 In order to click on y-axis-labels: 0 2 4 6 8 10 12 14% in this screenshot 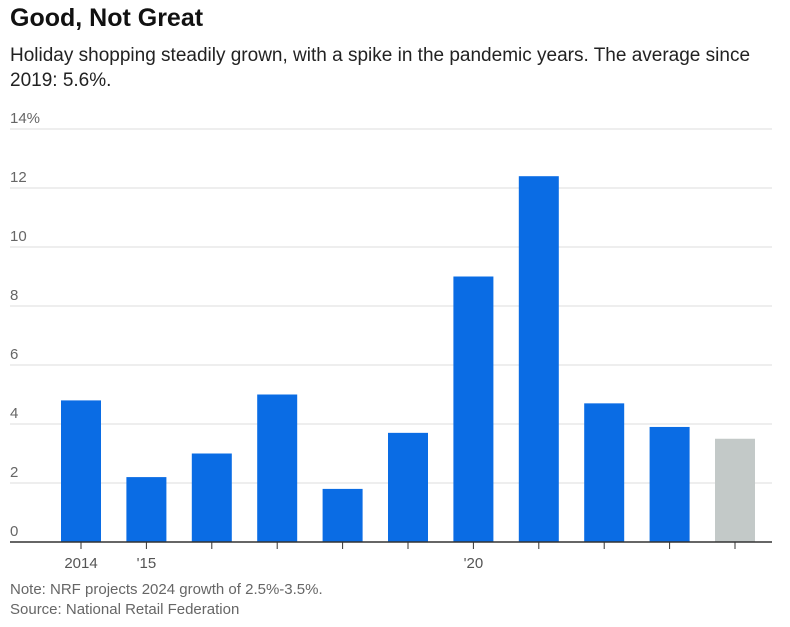, I will do `click(25, 325)`.